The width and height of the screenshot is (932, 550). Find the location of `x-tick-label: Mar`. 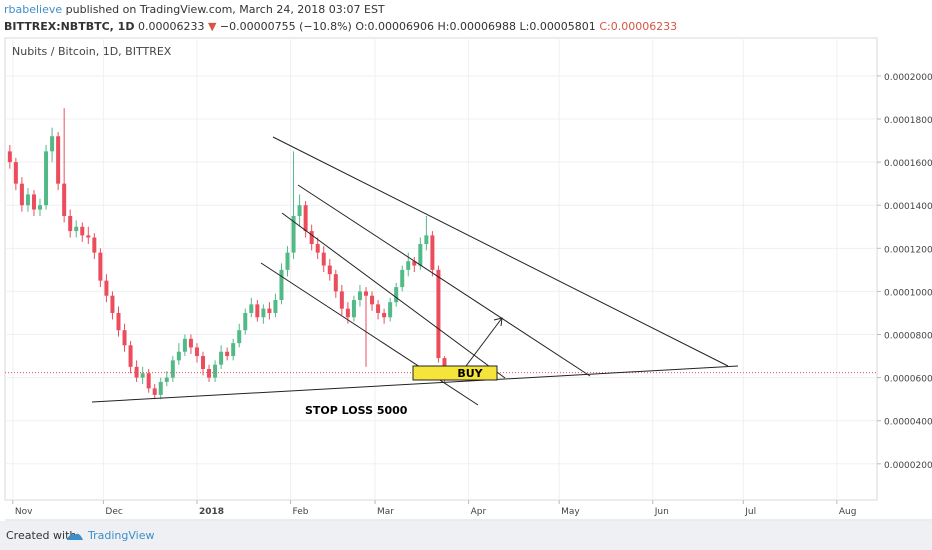

x-tick-label: Mar is located at coordinates (385, 512).